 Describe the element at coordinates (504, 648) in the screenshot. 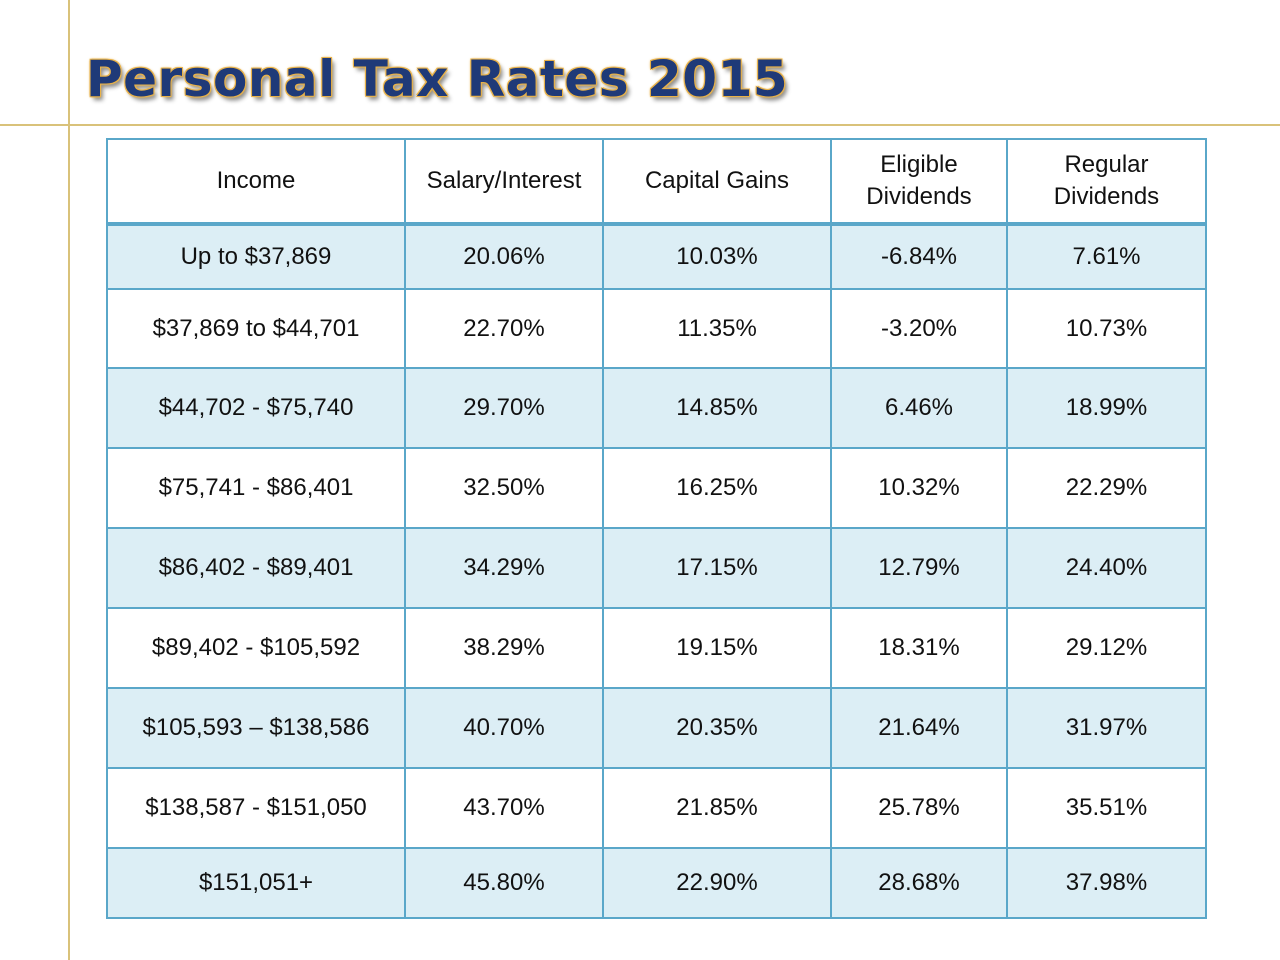

I see `salary-cell: 38.29%` at that location.